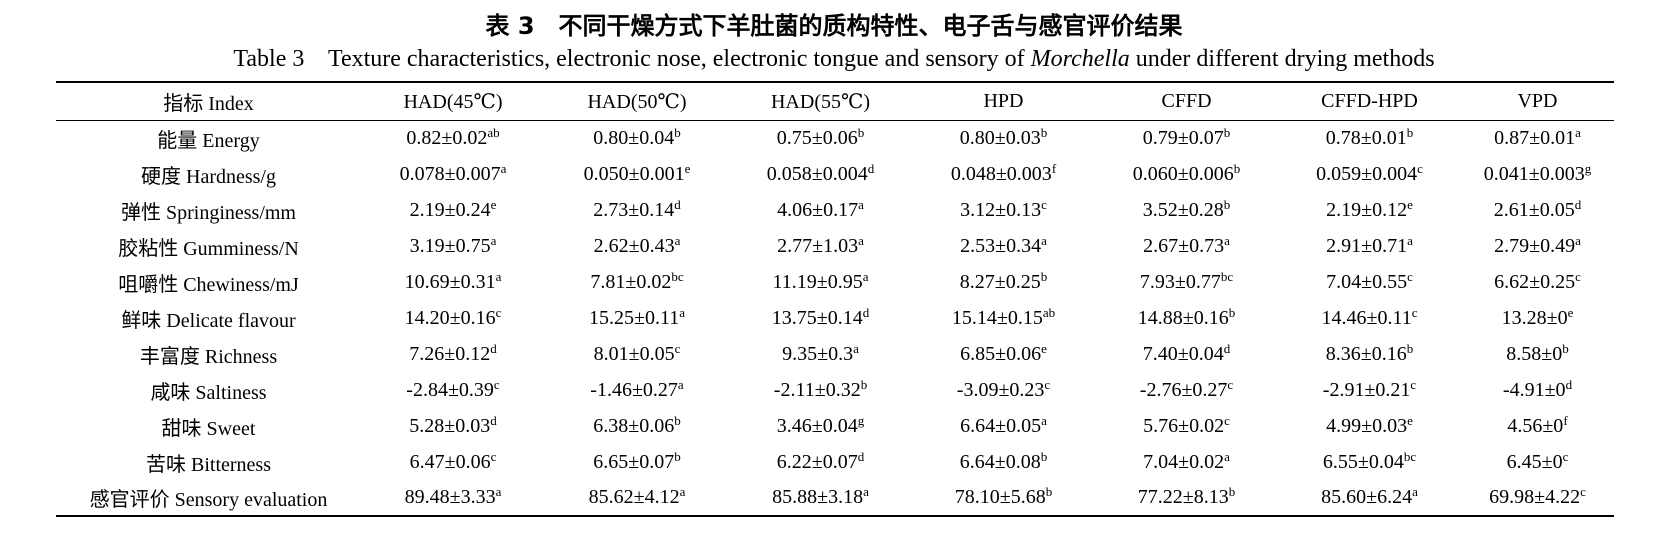 Image resolution: width=1668 pixels, height=536 pixels. I want to click on data-cell: 0.060±0.006b, so click(1186, 174).